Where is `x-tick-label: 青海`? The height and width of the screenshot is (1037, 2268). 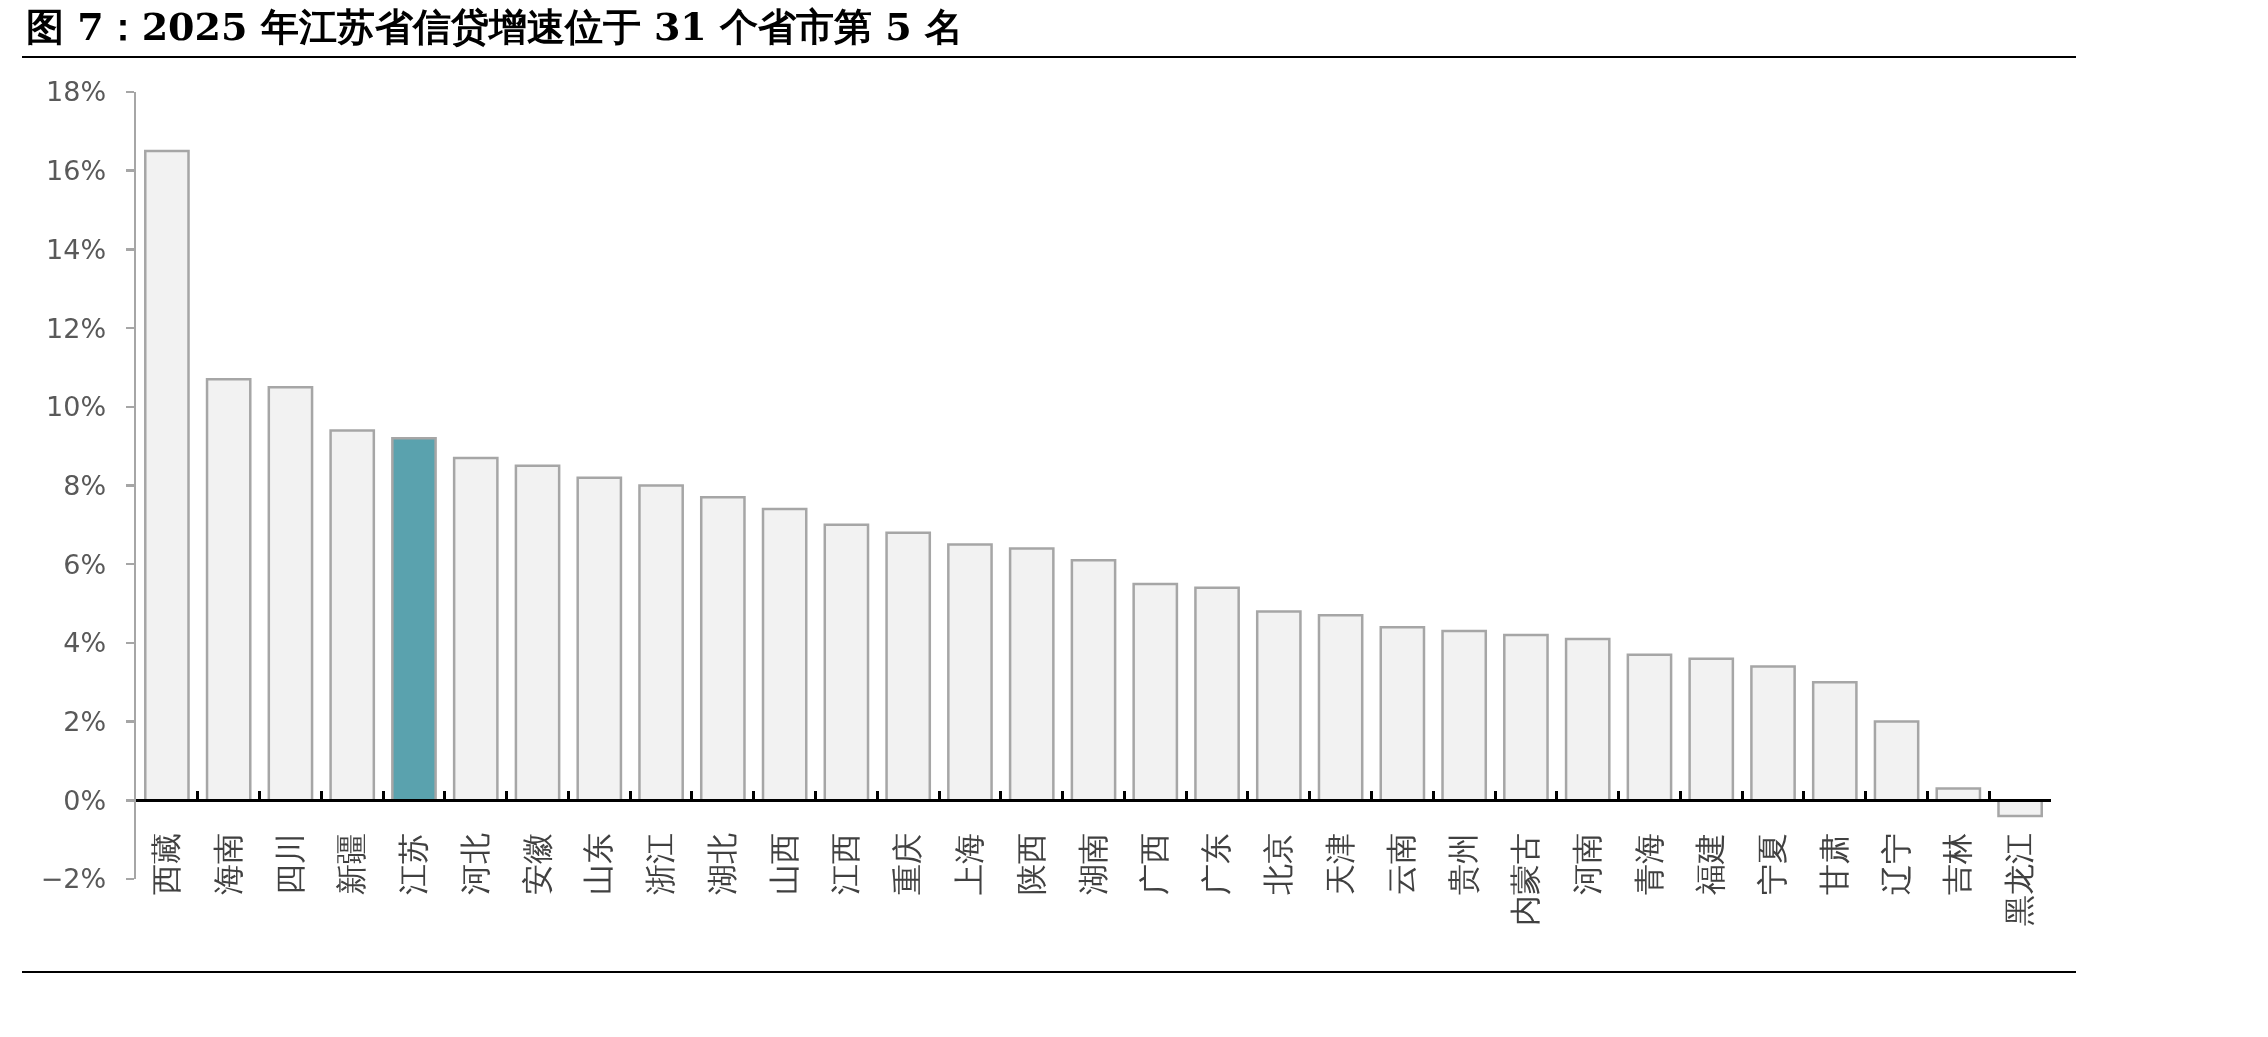
x-tick-label: 青海 is located at coordinates (1648, 863).